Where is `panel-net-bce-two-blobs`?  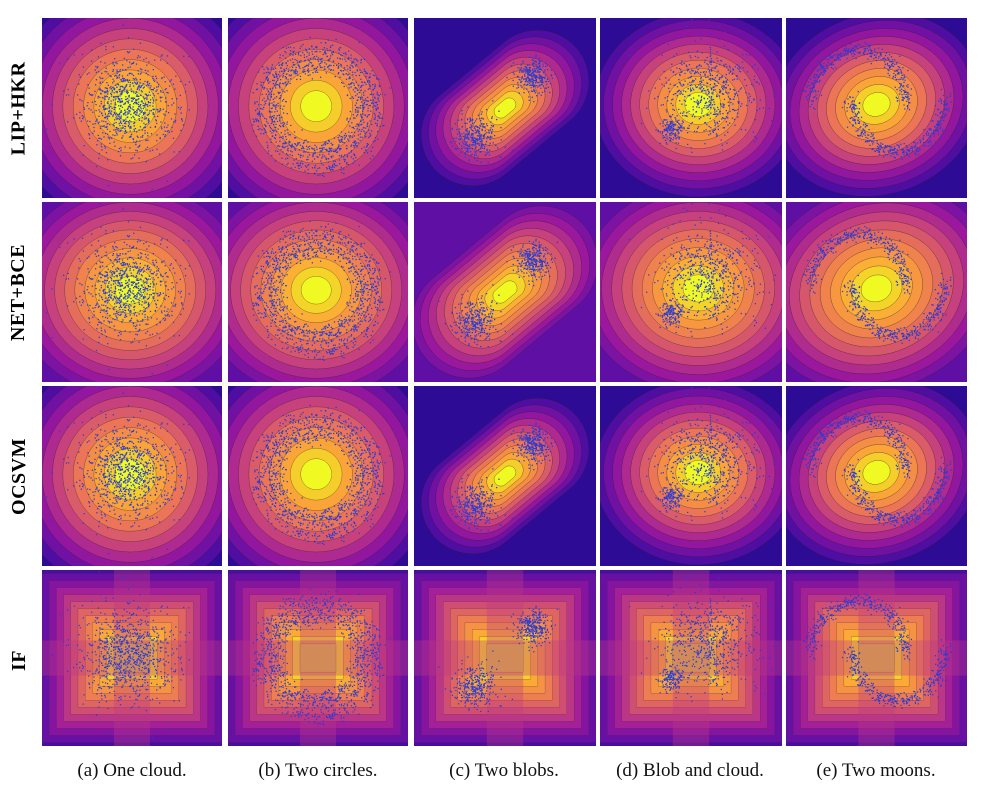
panel-net-bce-two-blobs is located at coordinates (505, 292).